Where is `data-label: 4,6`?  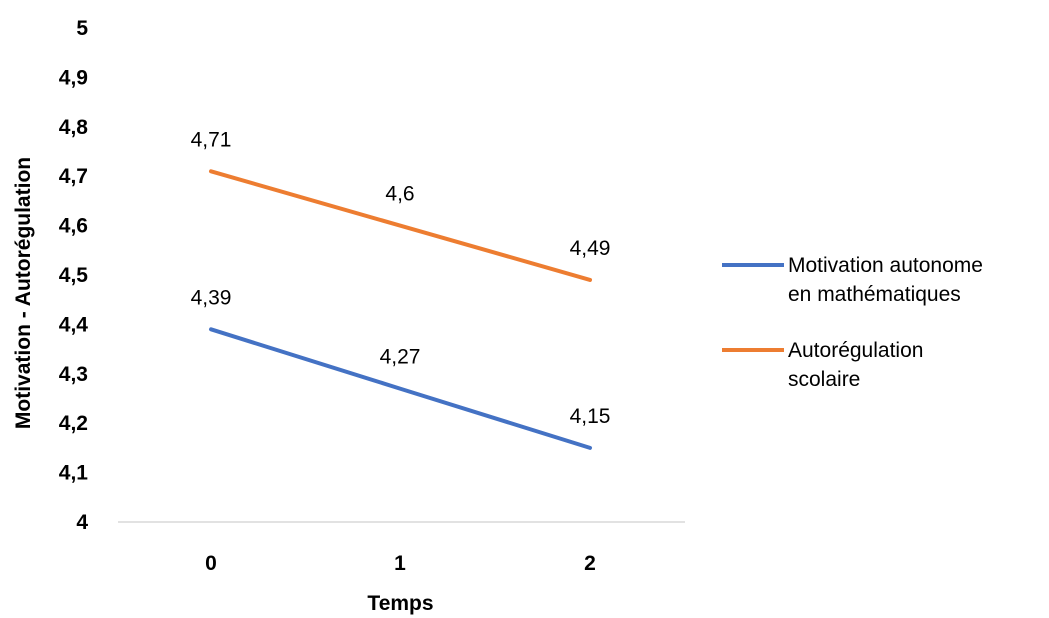
data-label: 4,6 is located at coordinates (399, 194).